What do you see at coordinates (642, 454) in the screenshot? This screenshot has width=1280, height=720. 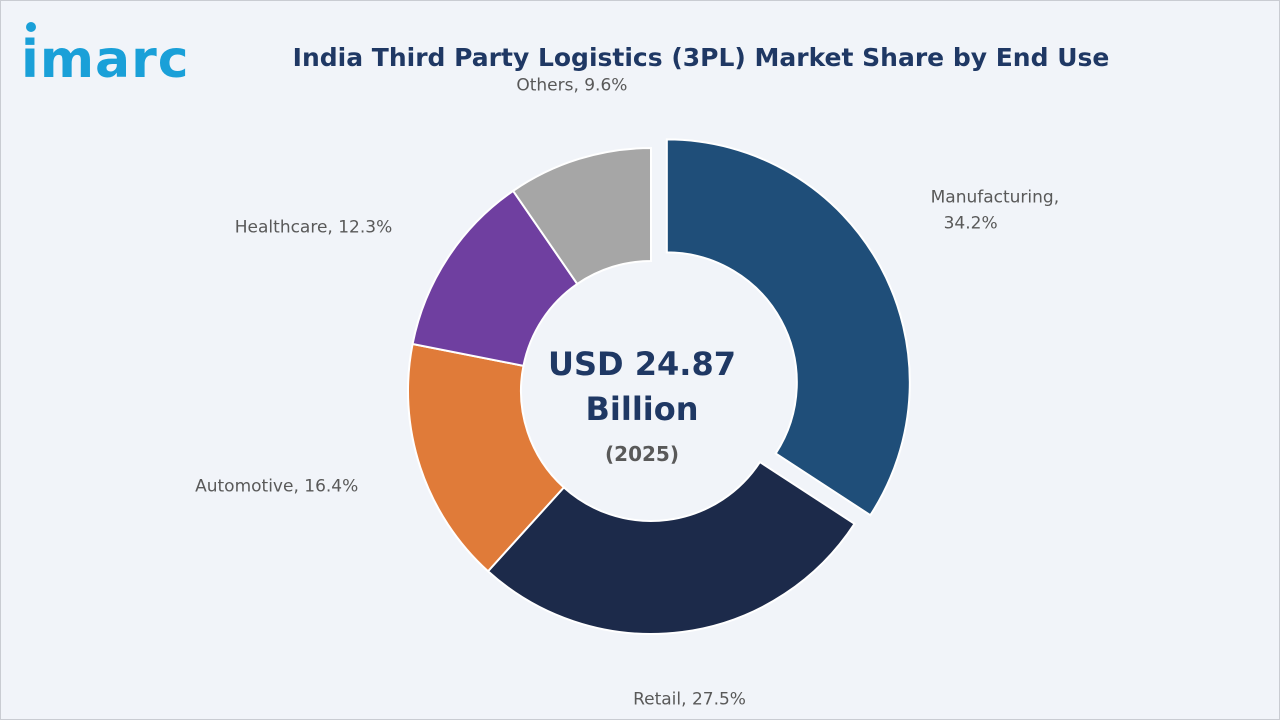 I see `center-year: (2025)` at bounding box center [642, 454].